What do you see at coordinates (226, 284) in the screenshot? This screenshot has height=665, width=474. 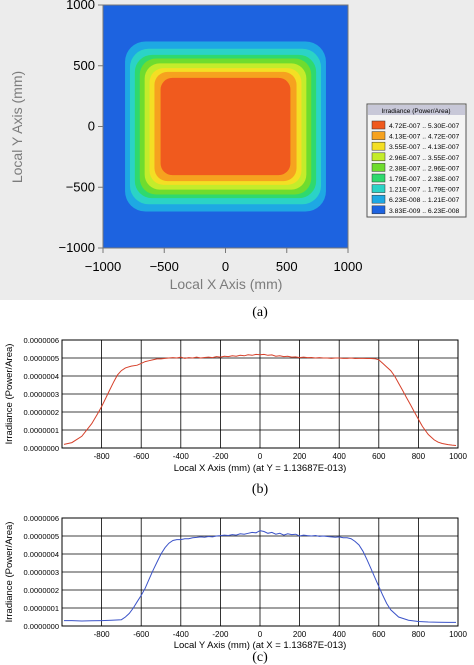 I see `heatmap-x-axis-label: Local X Axis (mm)` at bounding box center [226, 284].